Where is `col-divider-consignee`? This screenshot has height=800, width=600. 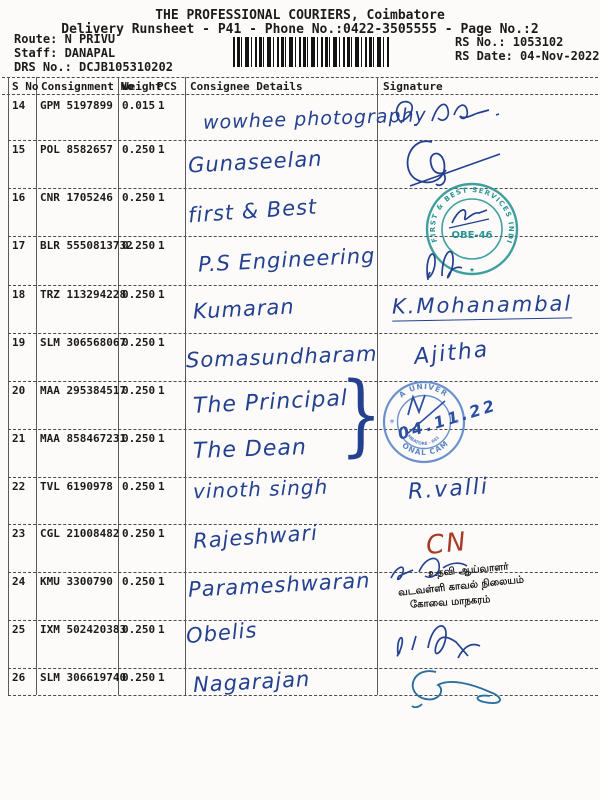
col-divider-consignee is located at coordinates (377, 386).